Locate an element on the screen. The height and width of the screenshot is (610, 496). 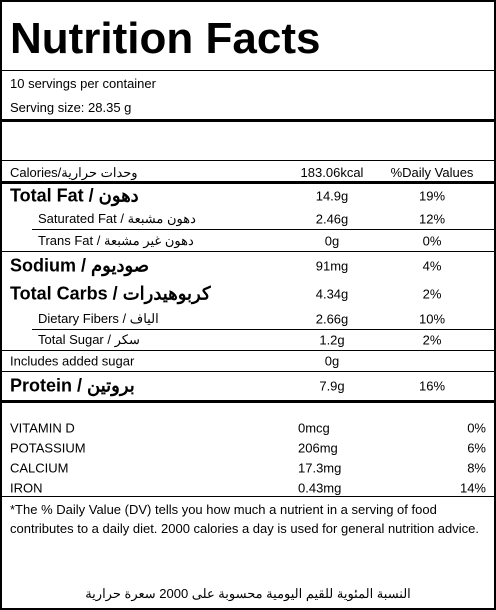
mineral-row: IRON 0.43mg 14% is located at coordinates (248, 488).